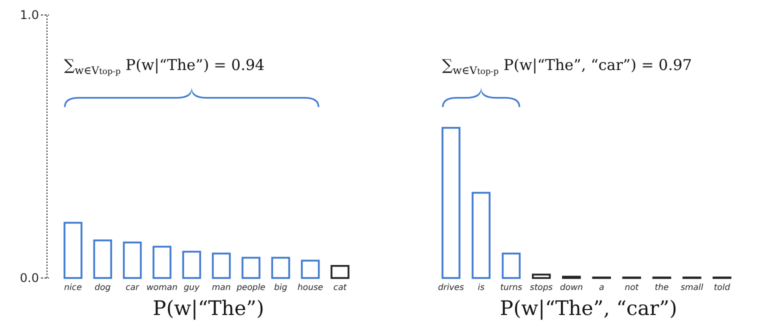  Describe the element at coordinates (73, 288) in the screenshot. I see `x-tick-label: nice` at that location.